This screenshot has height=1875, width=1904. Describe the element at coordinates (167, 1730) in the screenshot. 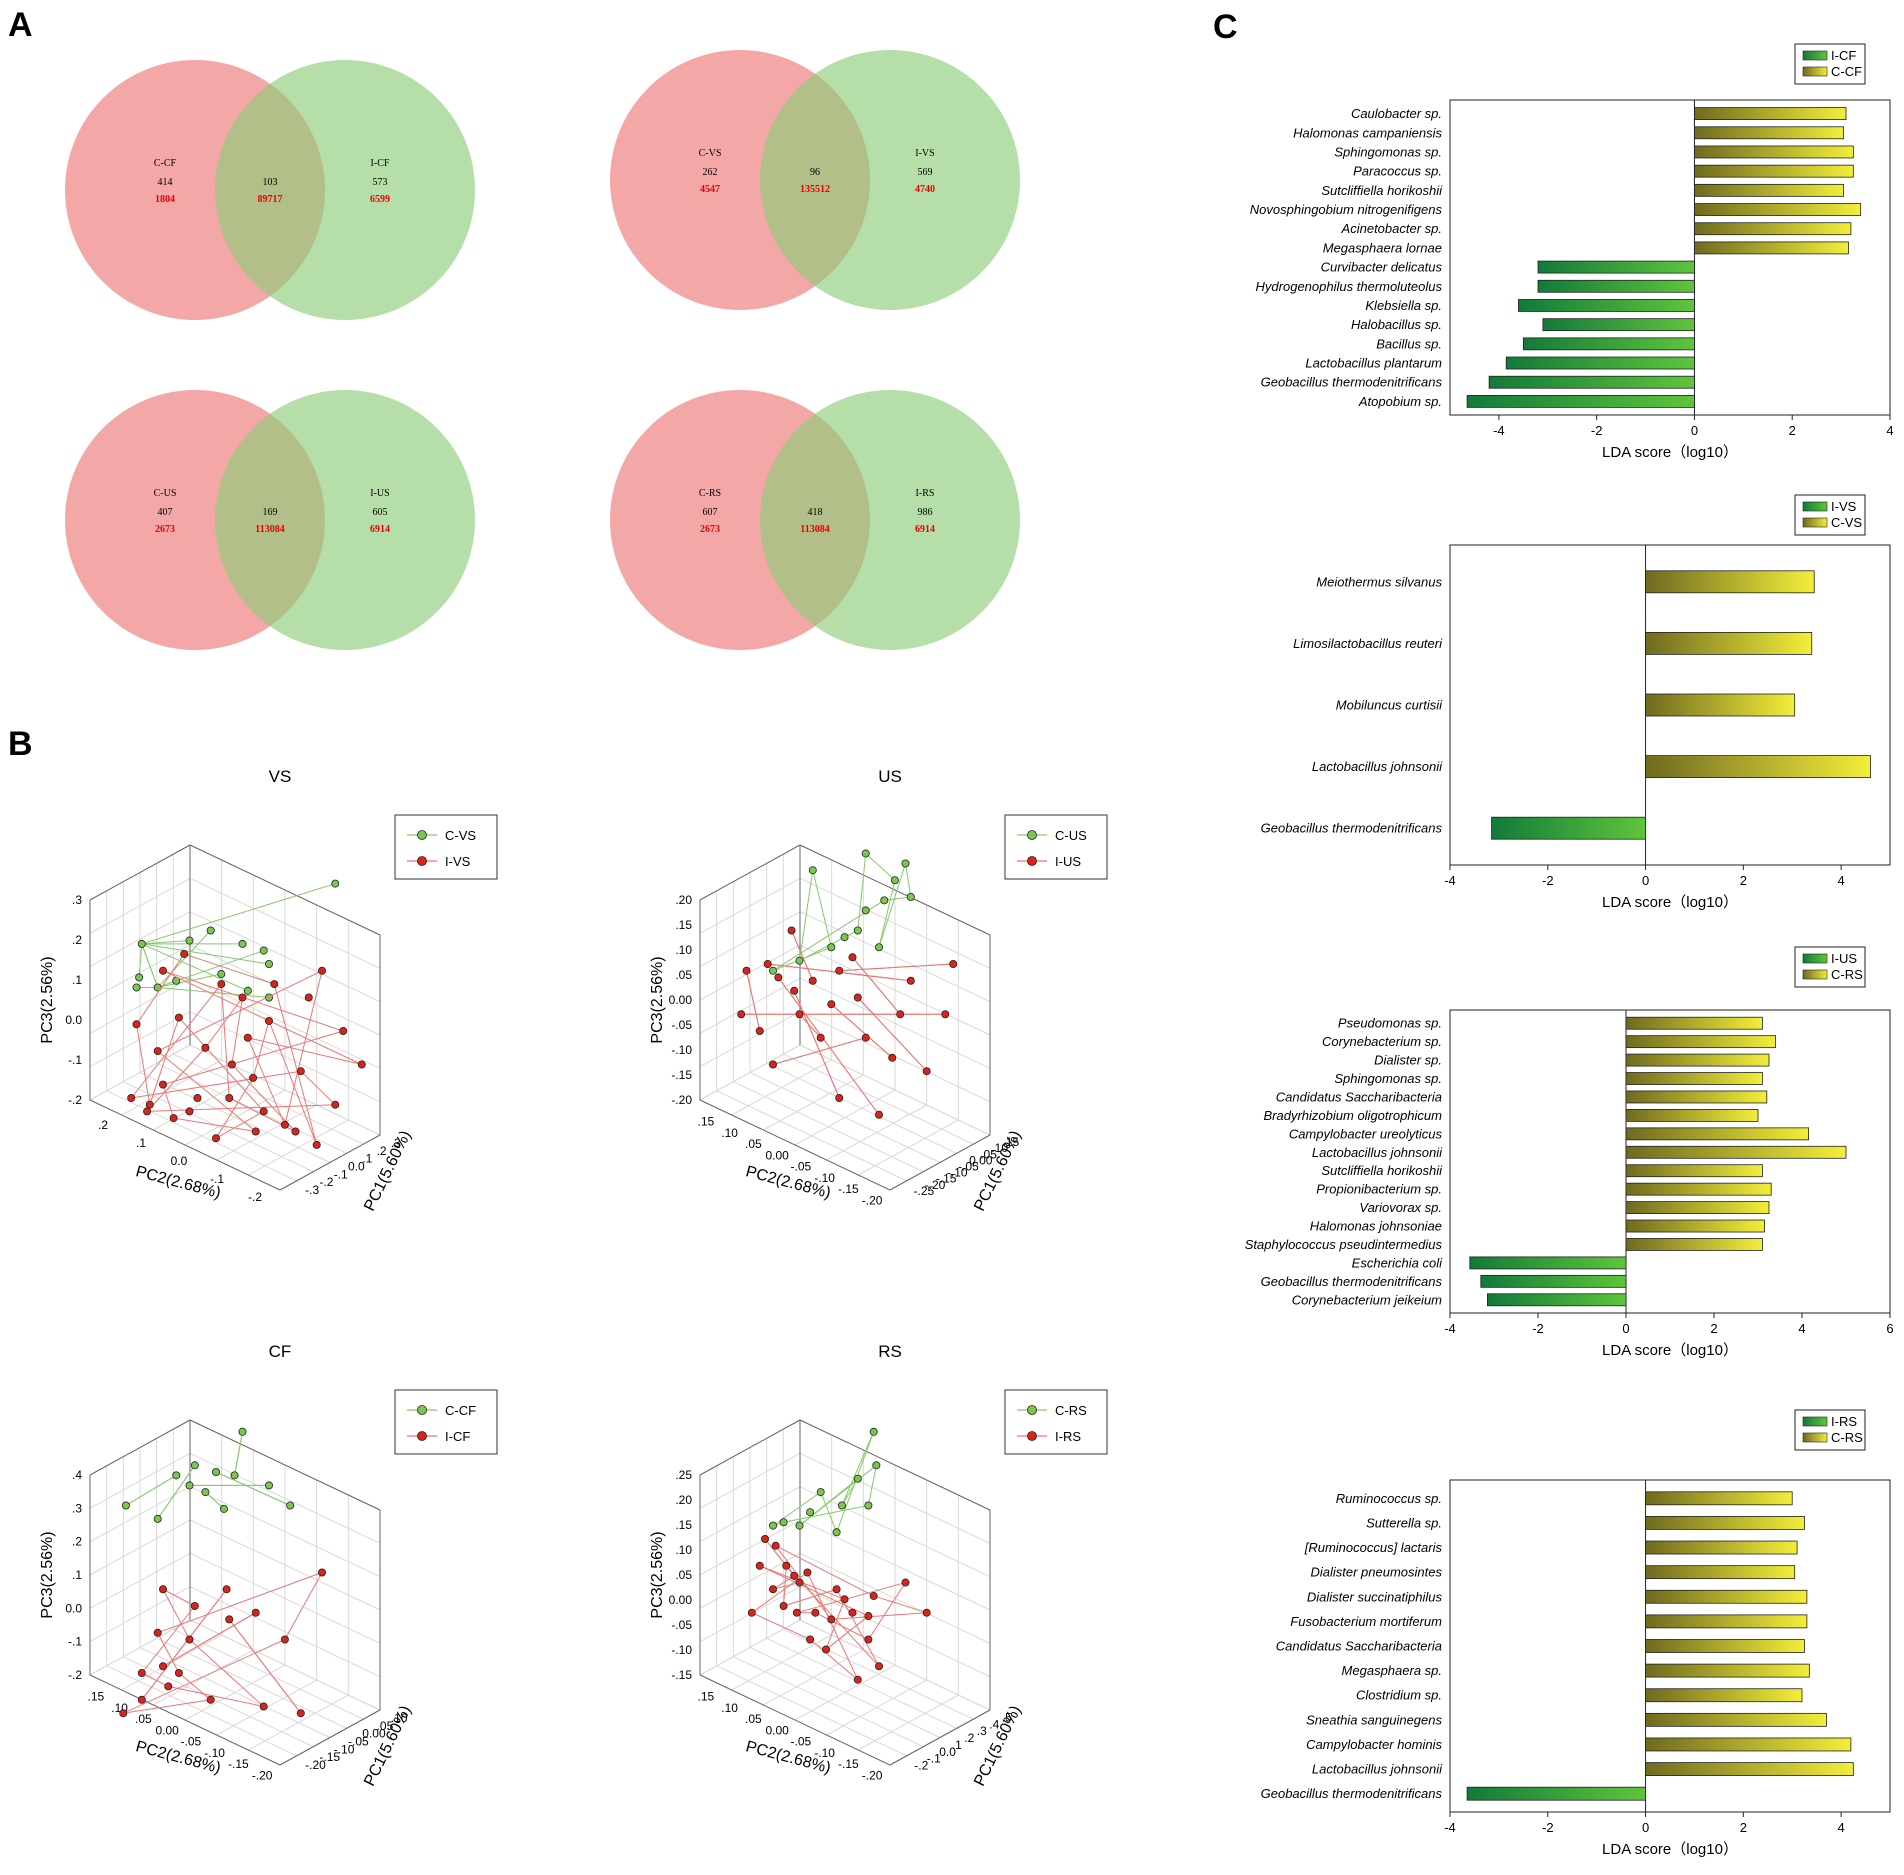

I see `x-tick-label: 0.00` at that location.